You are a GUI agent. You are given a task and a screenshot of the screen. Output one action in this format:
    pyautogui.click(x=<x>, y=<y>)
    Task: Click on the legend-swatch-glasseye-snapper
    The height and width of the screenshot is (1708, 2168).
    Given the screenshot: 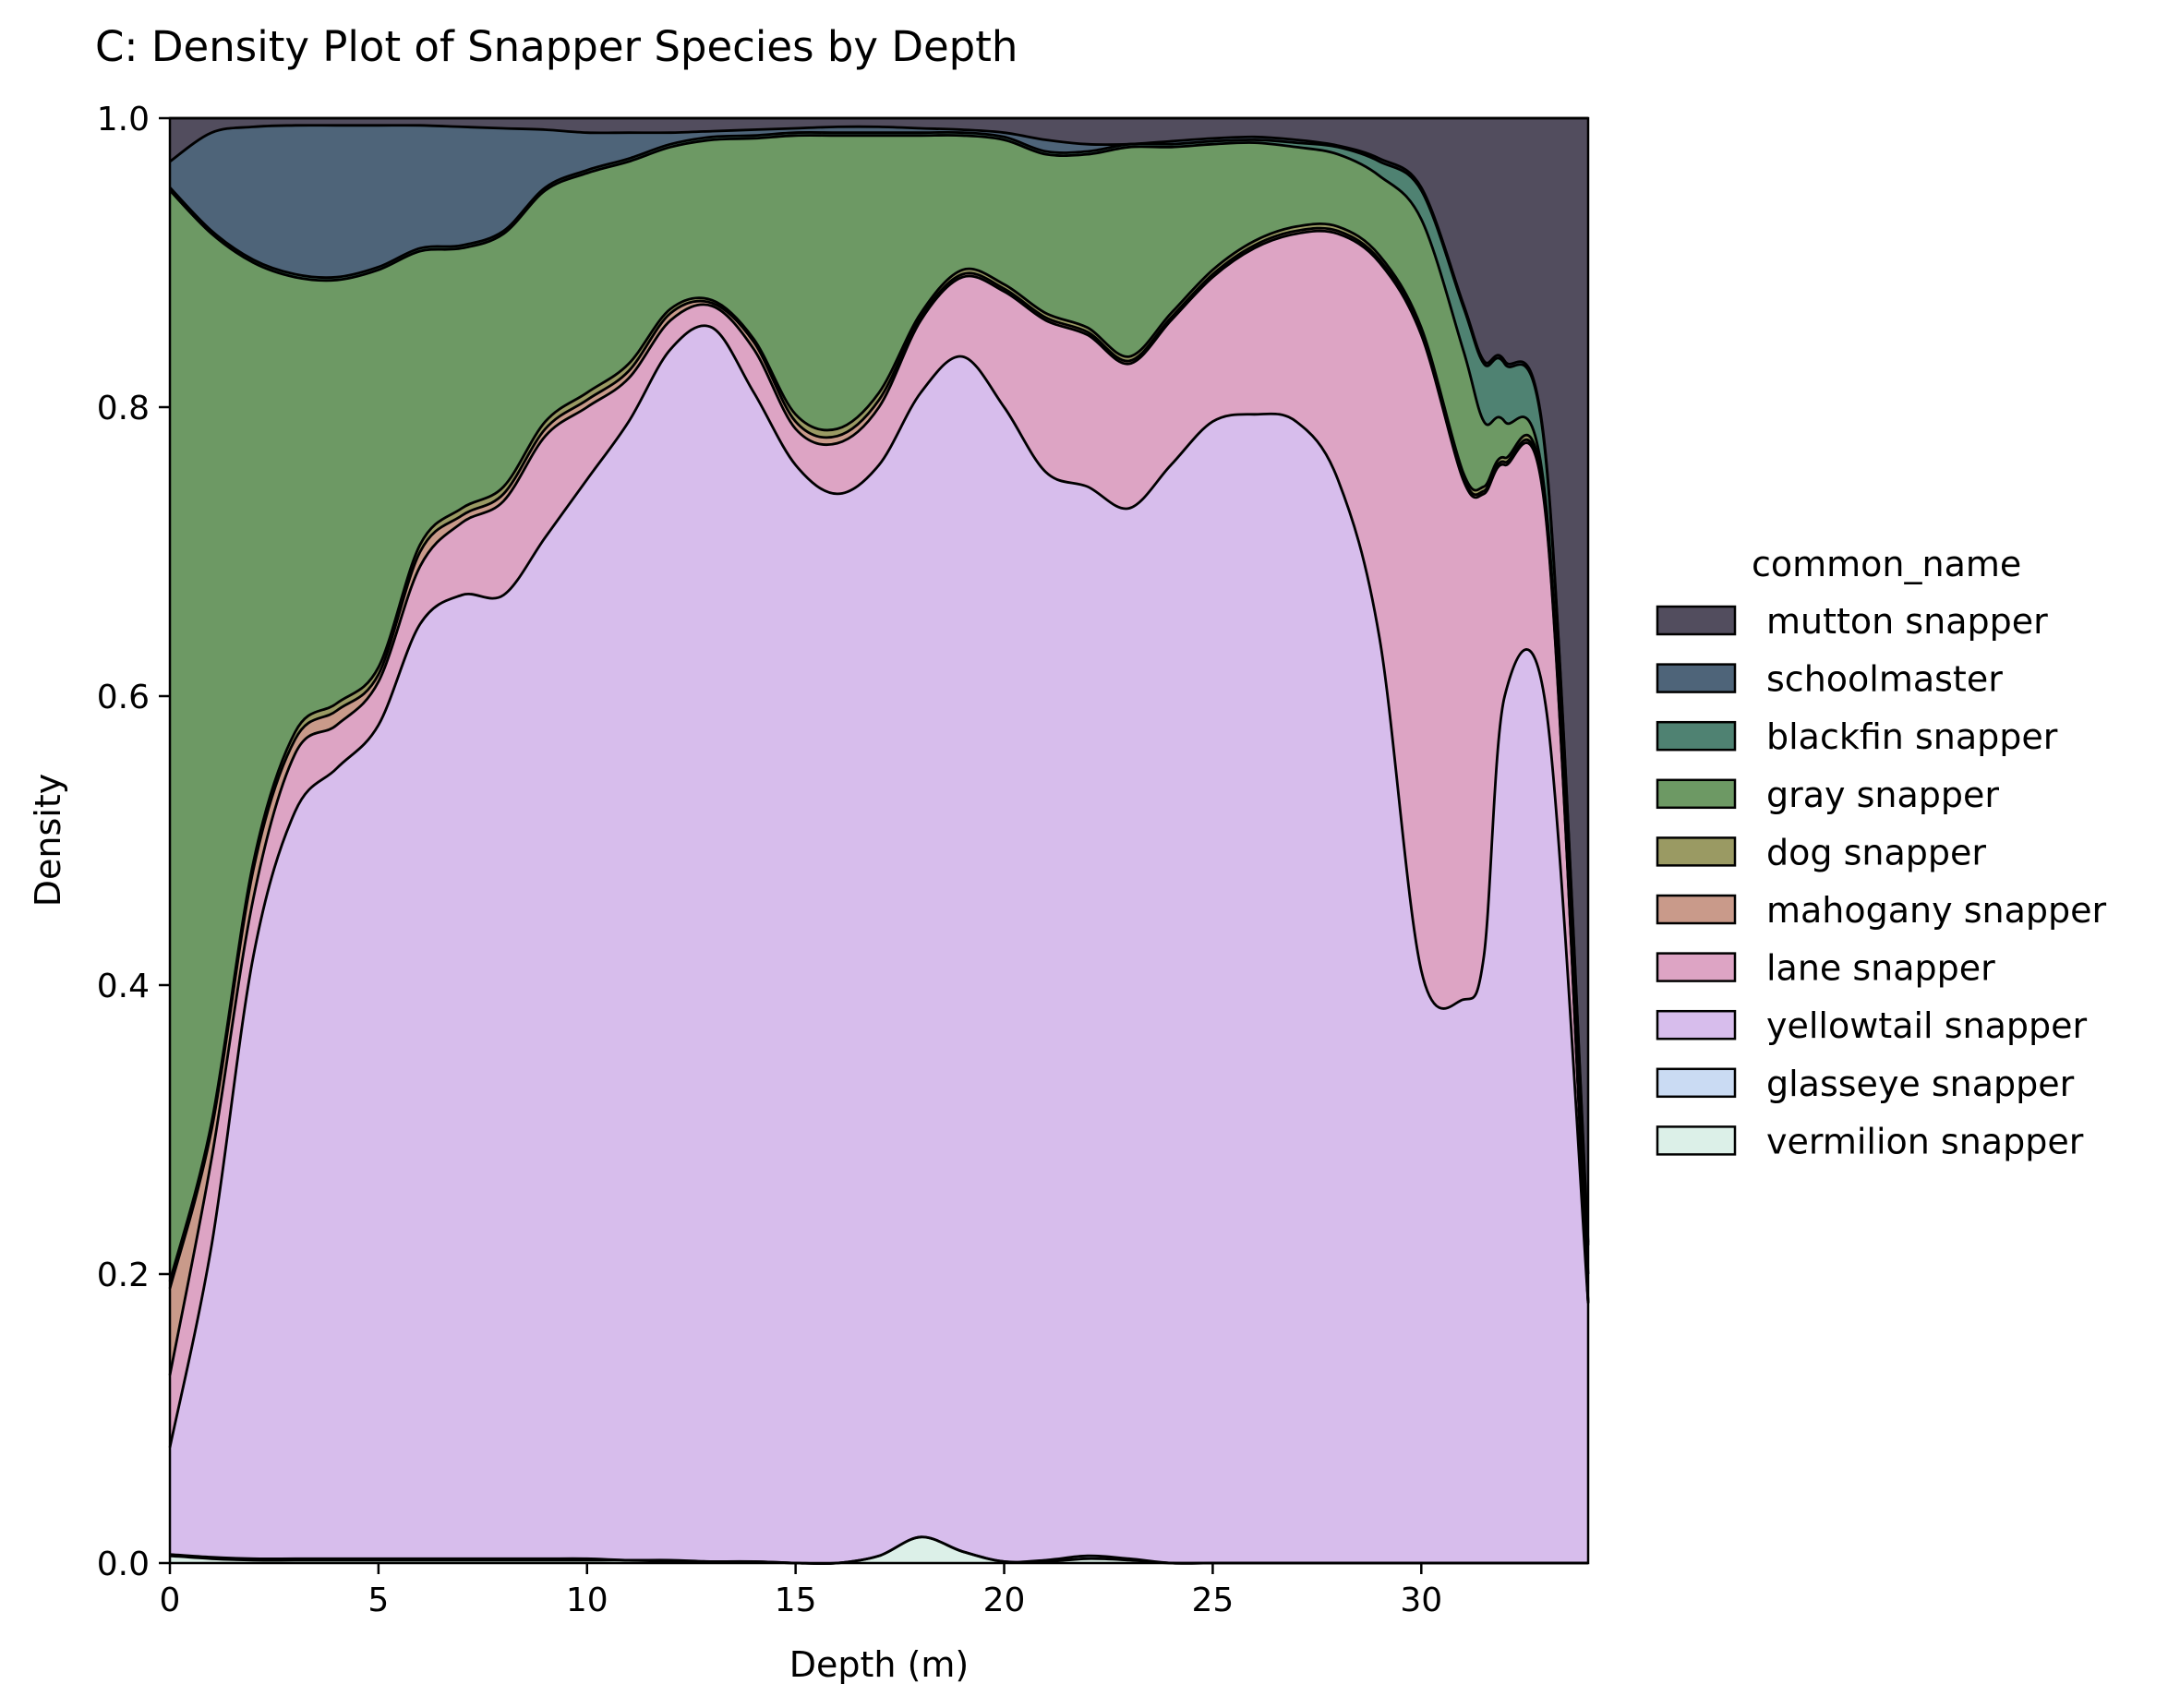 What is the action you would take?
    pyautogui.click(x=1697, y=1083)
    